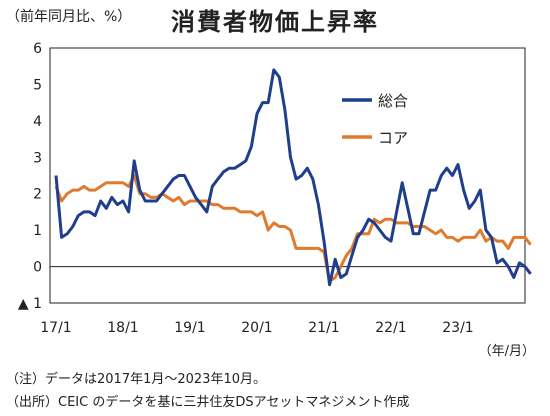 This screenshot has width=550, height=416. I want to click on y-tick-label: 3, so click(37, 158).